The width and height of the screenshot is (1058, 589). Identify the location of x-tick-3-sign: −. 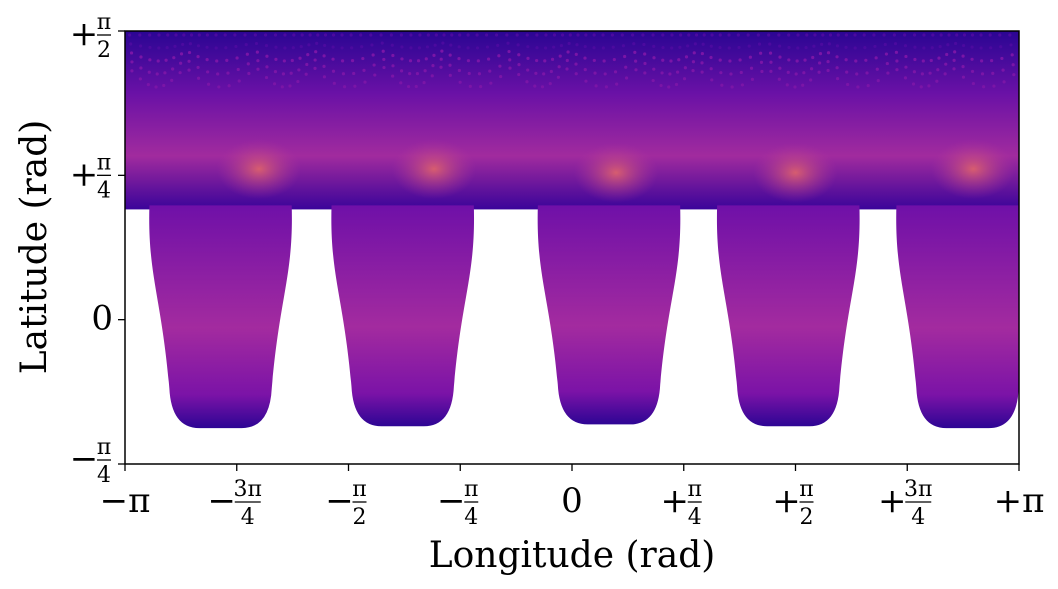
(451, 501).